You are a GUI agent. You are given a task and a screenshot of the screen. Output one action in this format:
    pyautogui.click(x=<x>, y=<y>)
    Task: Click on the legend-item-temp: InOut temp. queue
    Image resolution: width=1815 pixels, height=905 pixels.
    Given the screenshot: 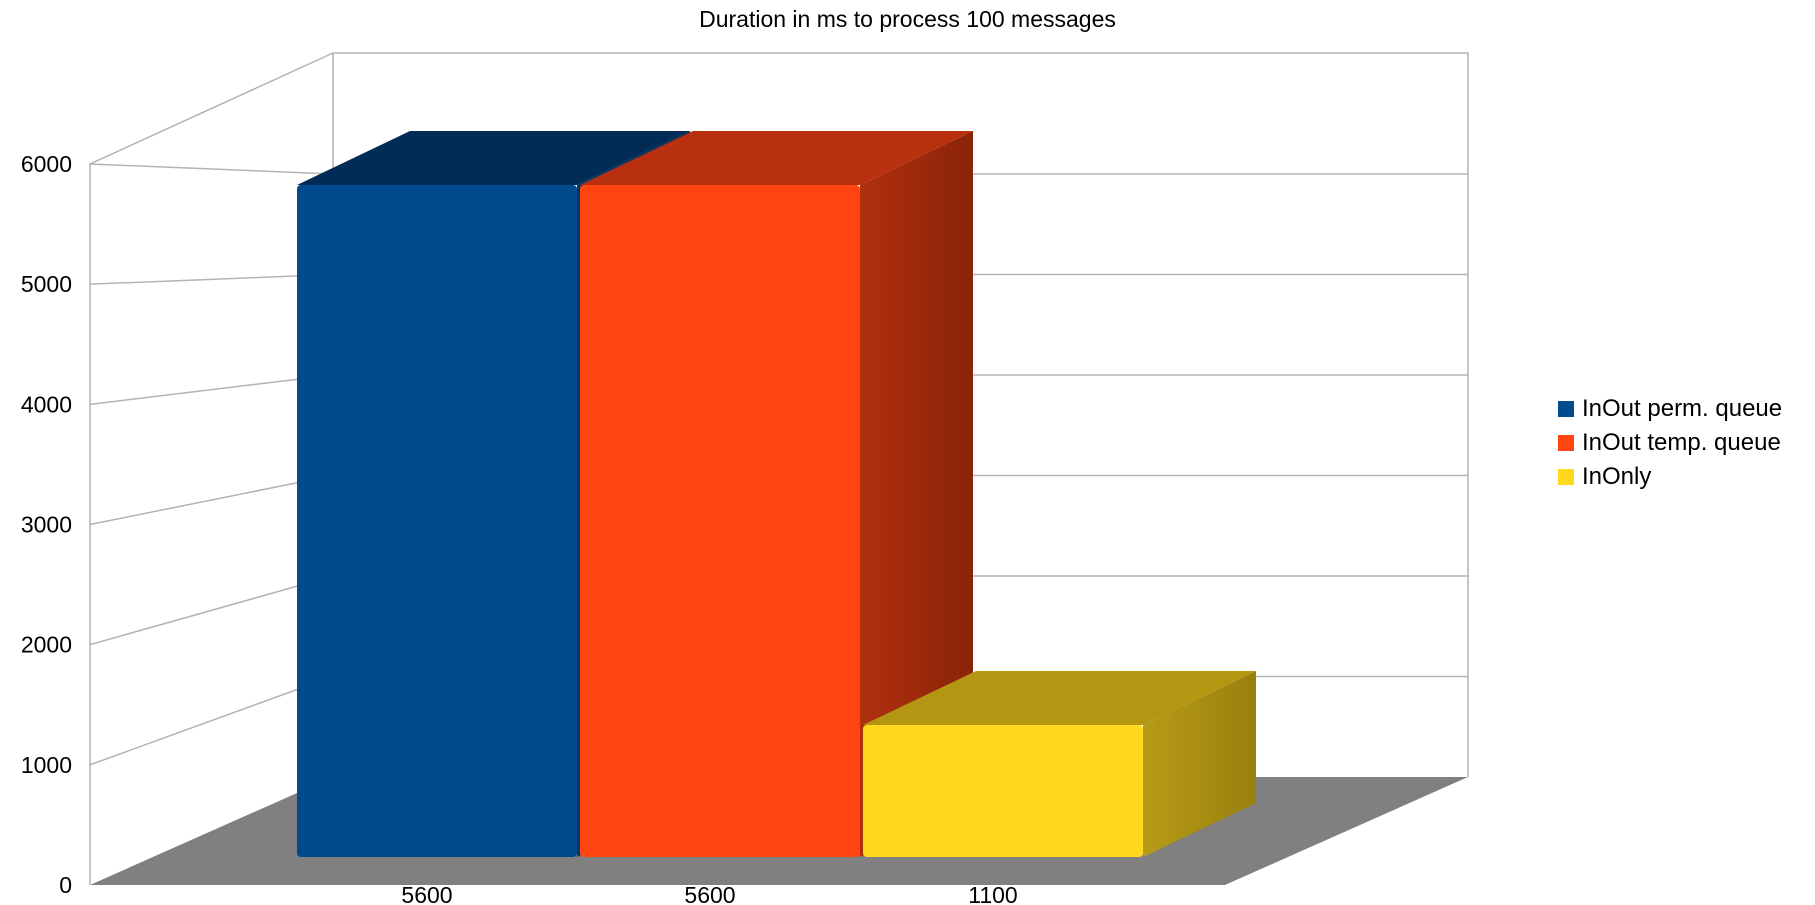 What is the action you would take?
    pyautogui.click(x=1670, y=443)
    